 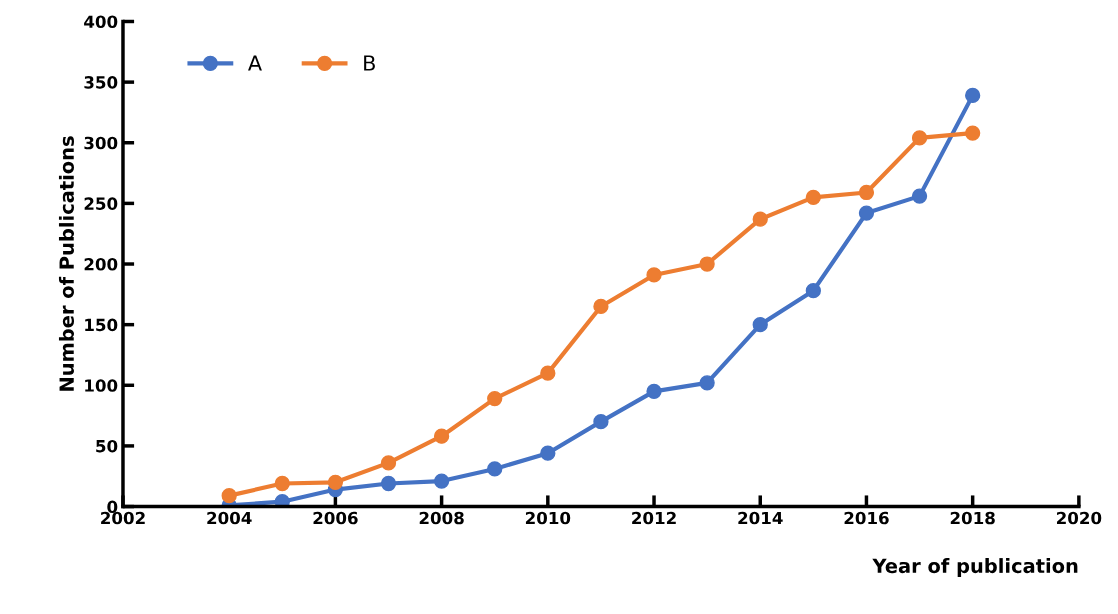 I want to click on x-tick-label: 2008, so click(x=441, y=518).